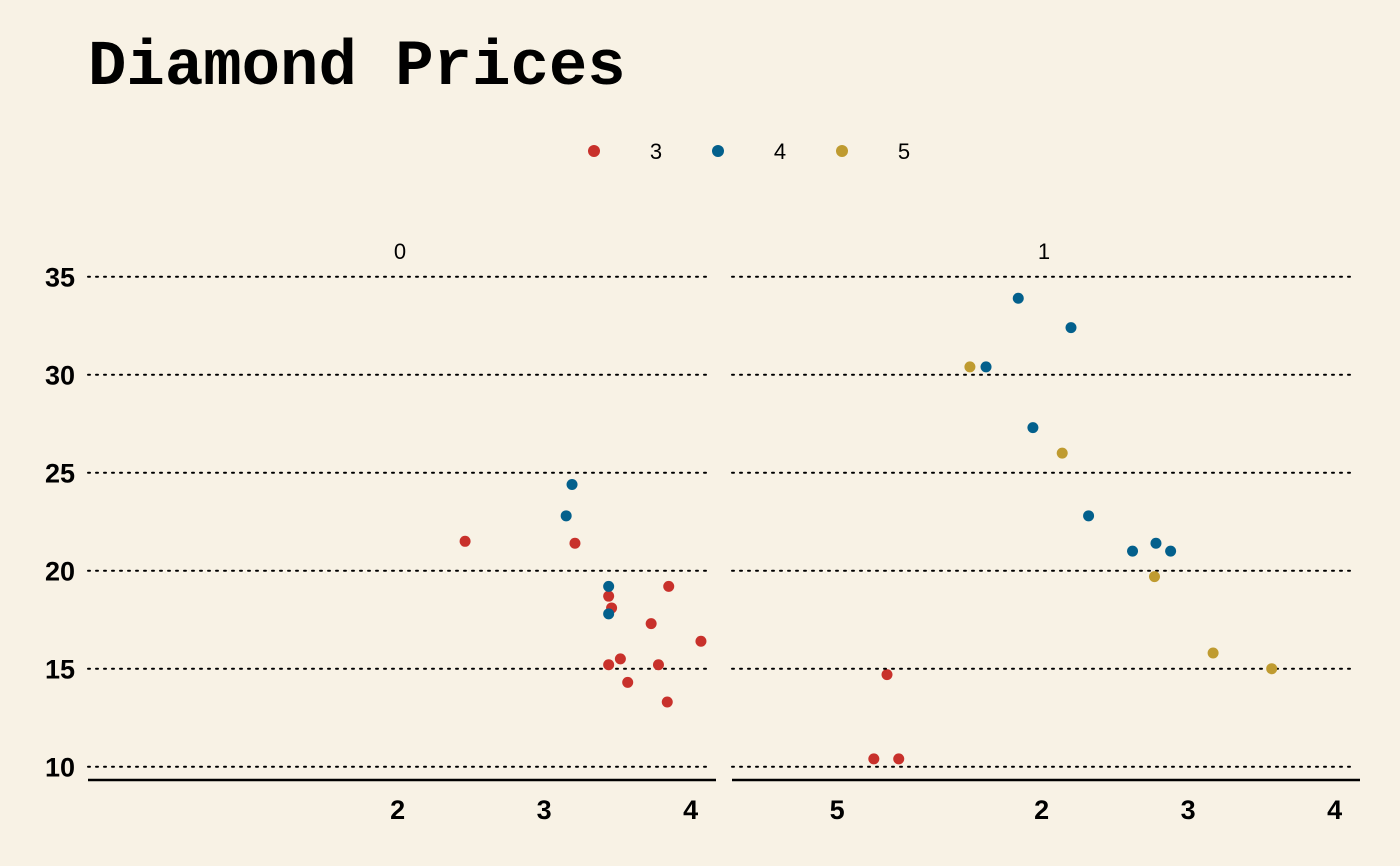  I want to click on chart-title: Diamond Prices, so click(357, 68).